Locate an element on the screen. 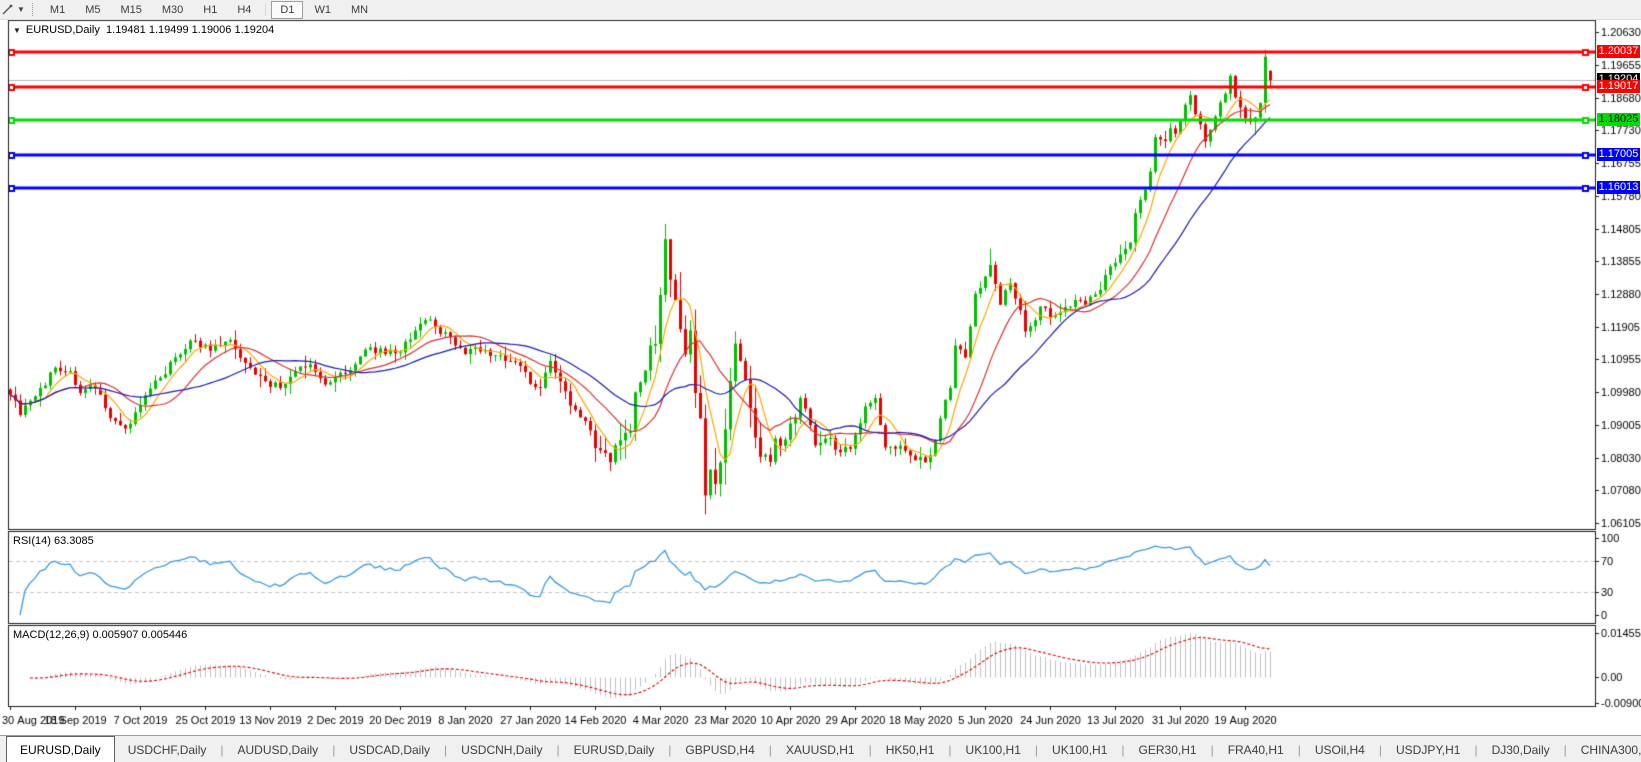 This screenshot has width=1641, height=762. chart-tab-USDCAD-Daily: USDCAD,Daily is located at coordinates (389, 749).